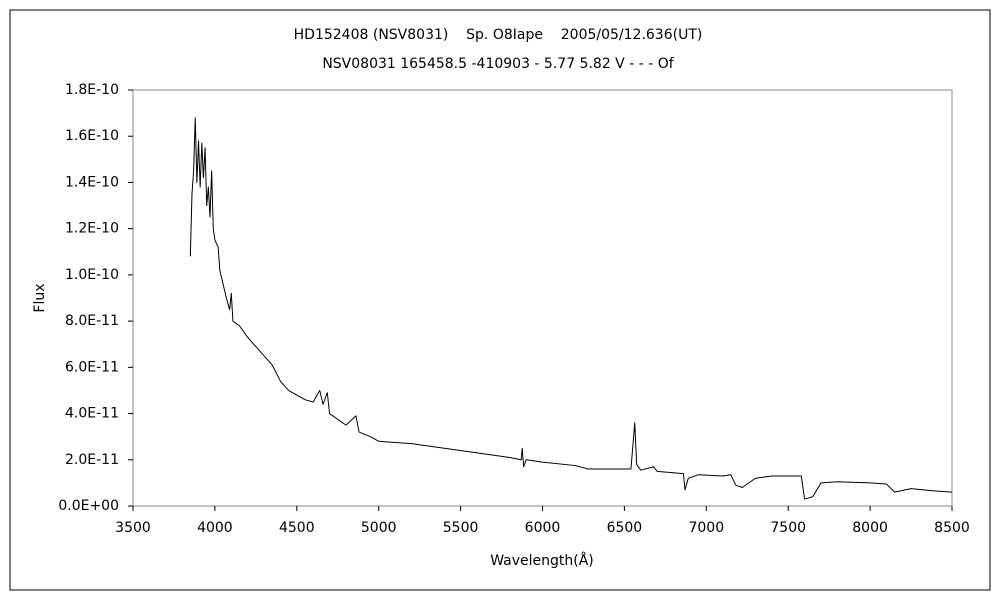 Image resolution: width=1000 pixels, height=600 pixels. What do you see at coordinates (92, 136) in the screenshot?
I see `y-tick-label: 1.6E-10` at bounding box center [92, 136].